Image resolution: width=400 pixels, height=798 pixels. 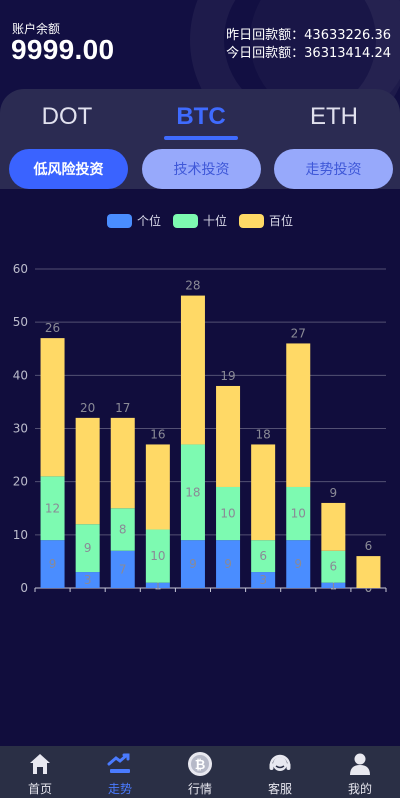 I want to click on y-tick-label: 30, so click(x=20, y=429).